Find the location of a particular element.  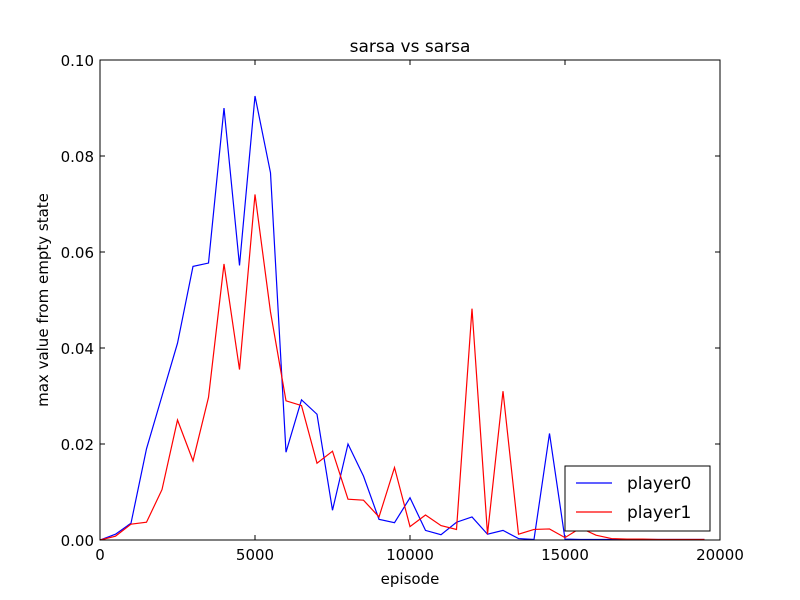

x-axis-label: episode is located at coordinates (410, 579).